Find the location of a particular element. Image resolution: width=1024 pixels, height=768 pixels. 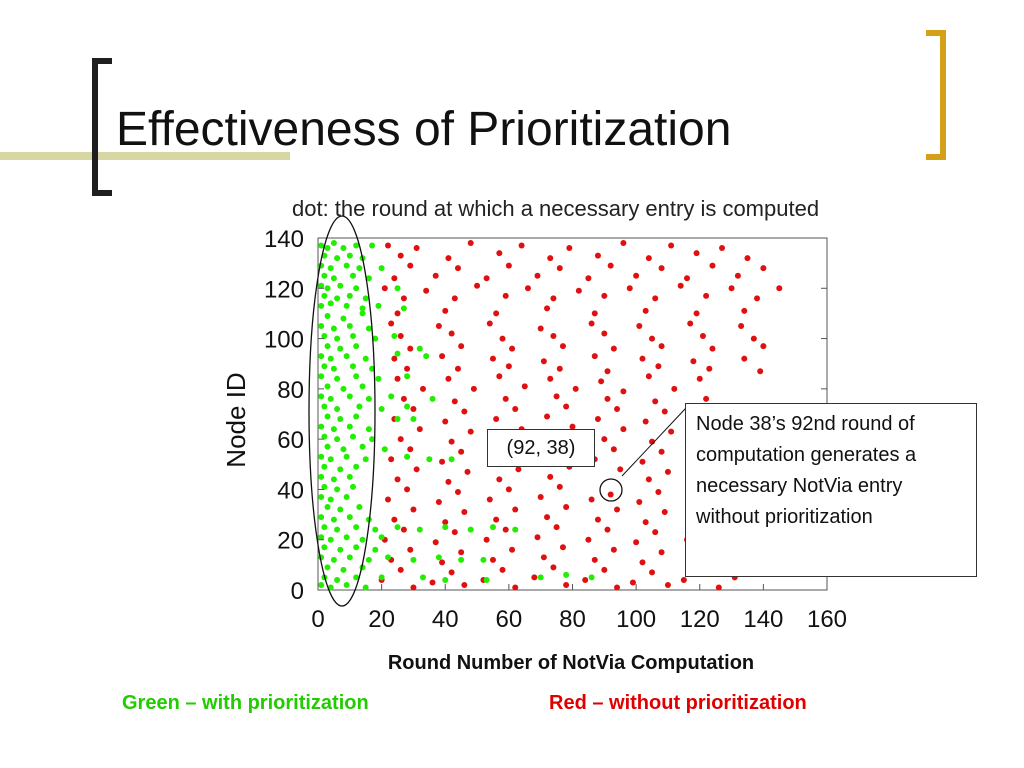

highlight-point-circle is located at coordinates (611, 490).